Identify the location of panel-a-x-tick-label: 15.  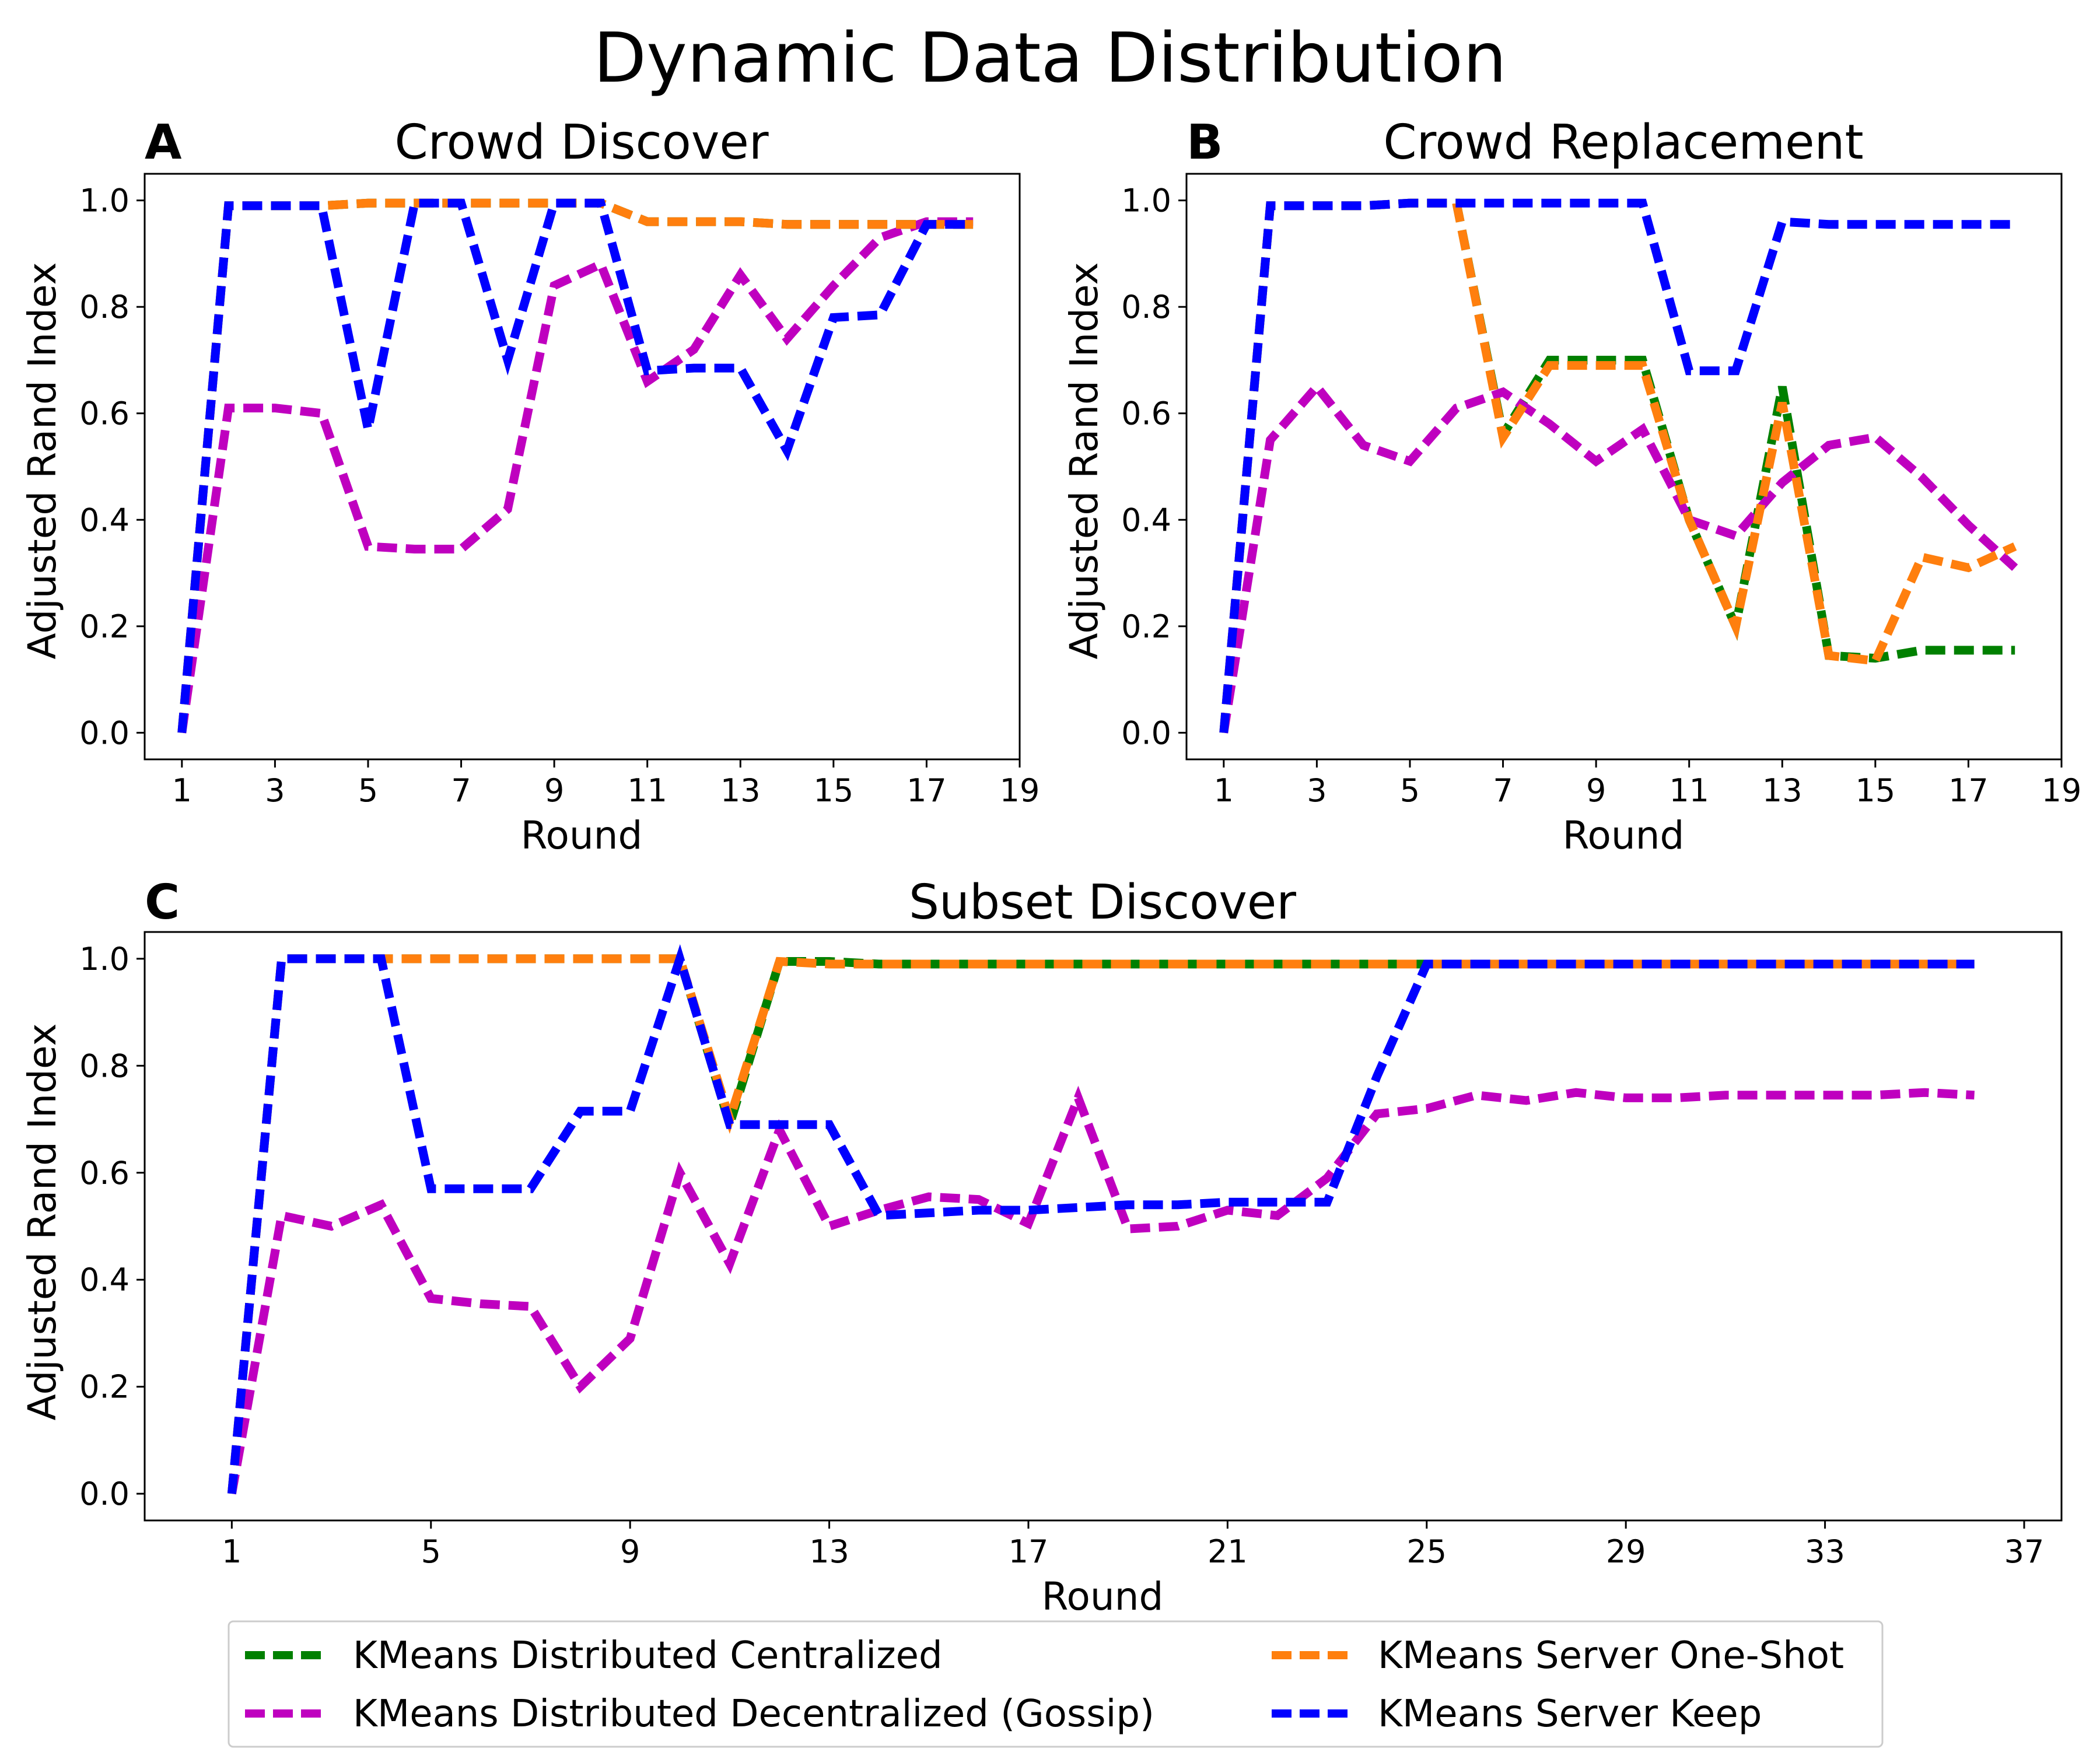
(833, 790).